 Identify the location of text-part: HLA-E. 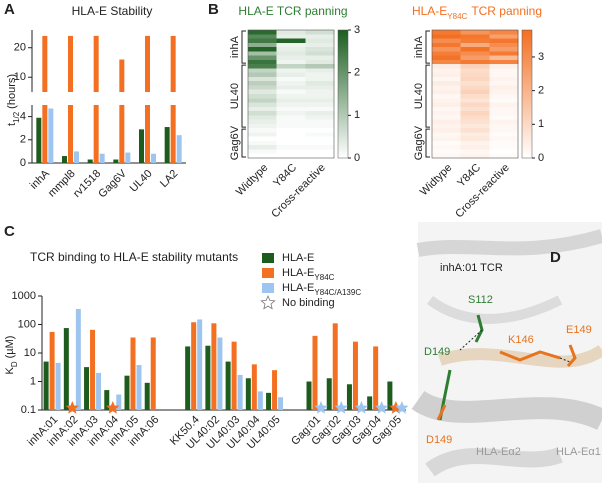
(298, 288).